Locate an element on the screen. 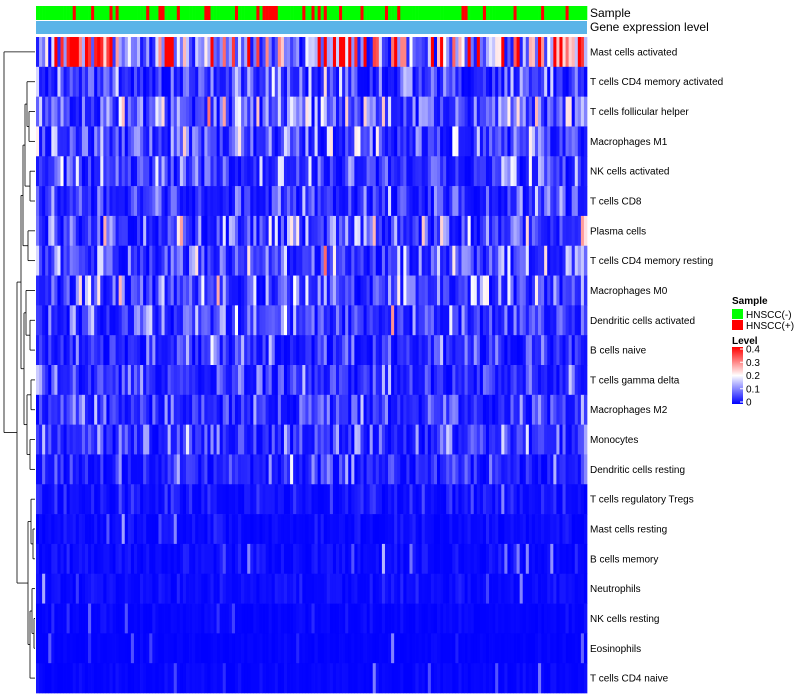 Image resolution: width=800 pixels, height=700 pixels. heatmap-row is located at coordinates (312, 588).